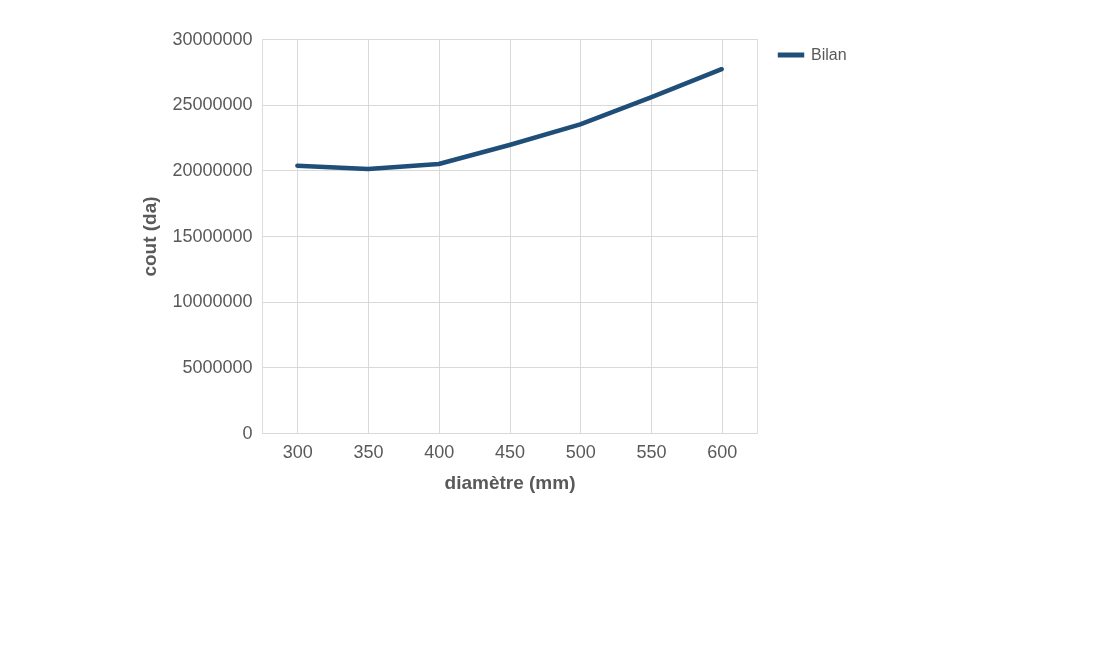 The image size is (1106, 648). What do you see at coordinates (212, 235) in the screenshot?
I see `y-tick-label: 15000000` at bounding box center [212, 235].